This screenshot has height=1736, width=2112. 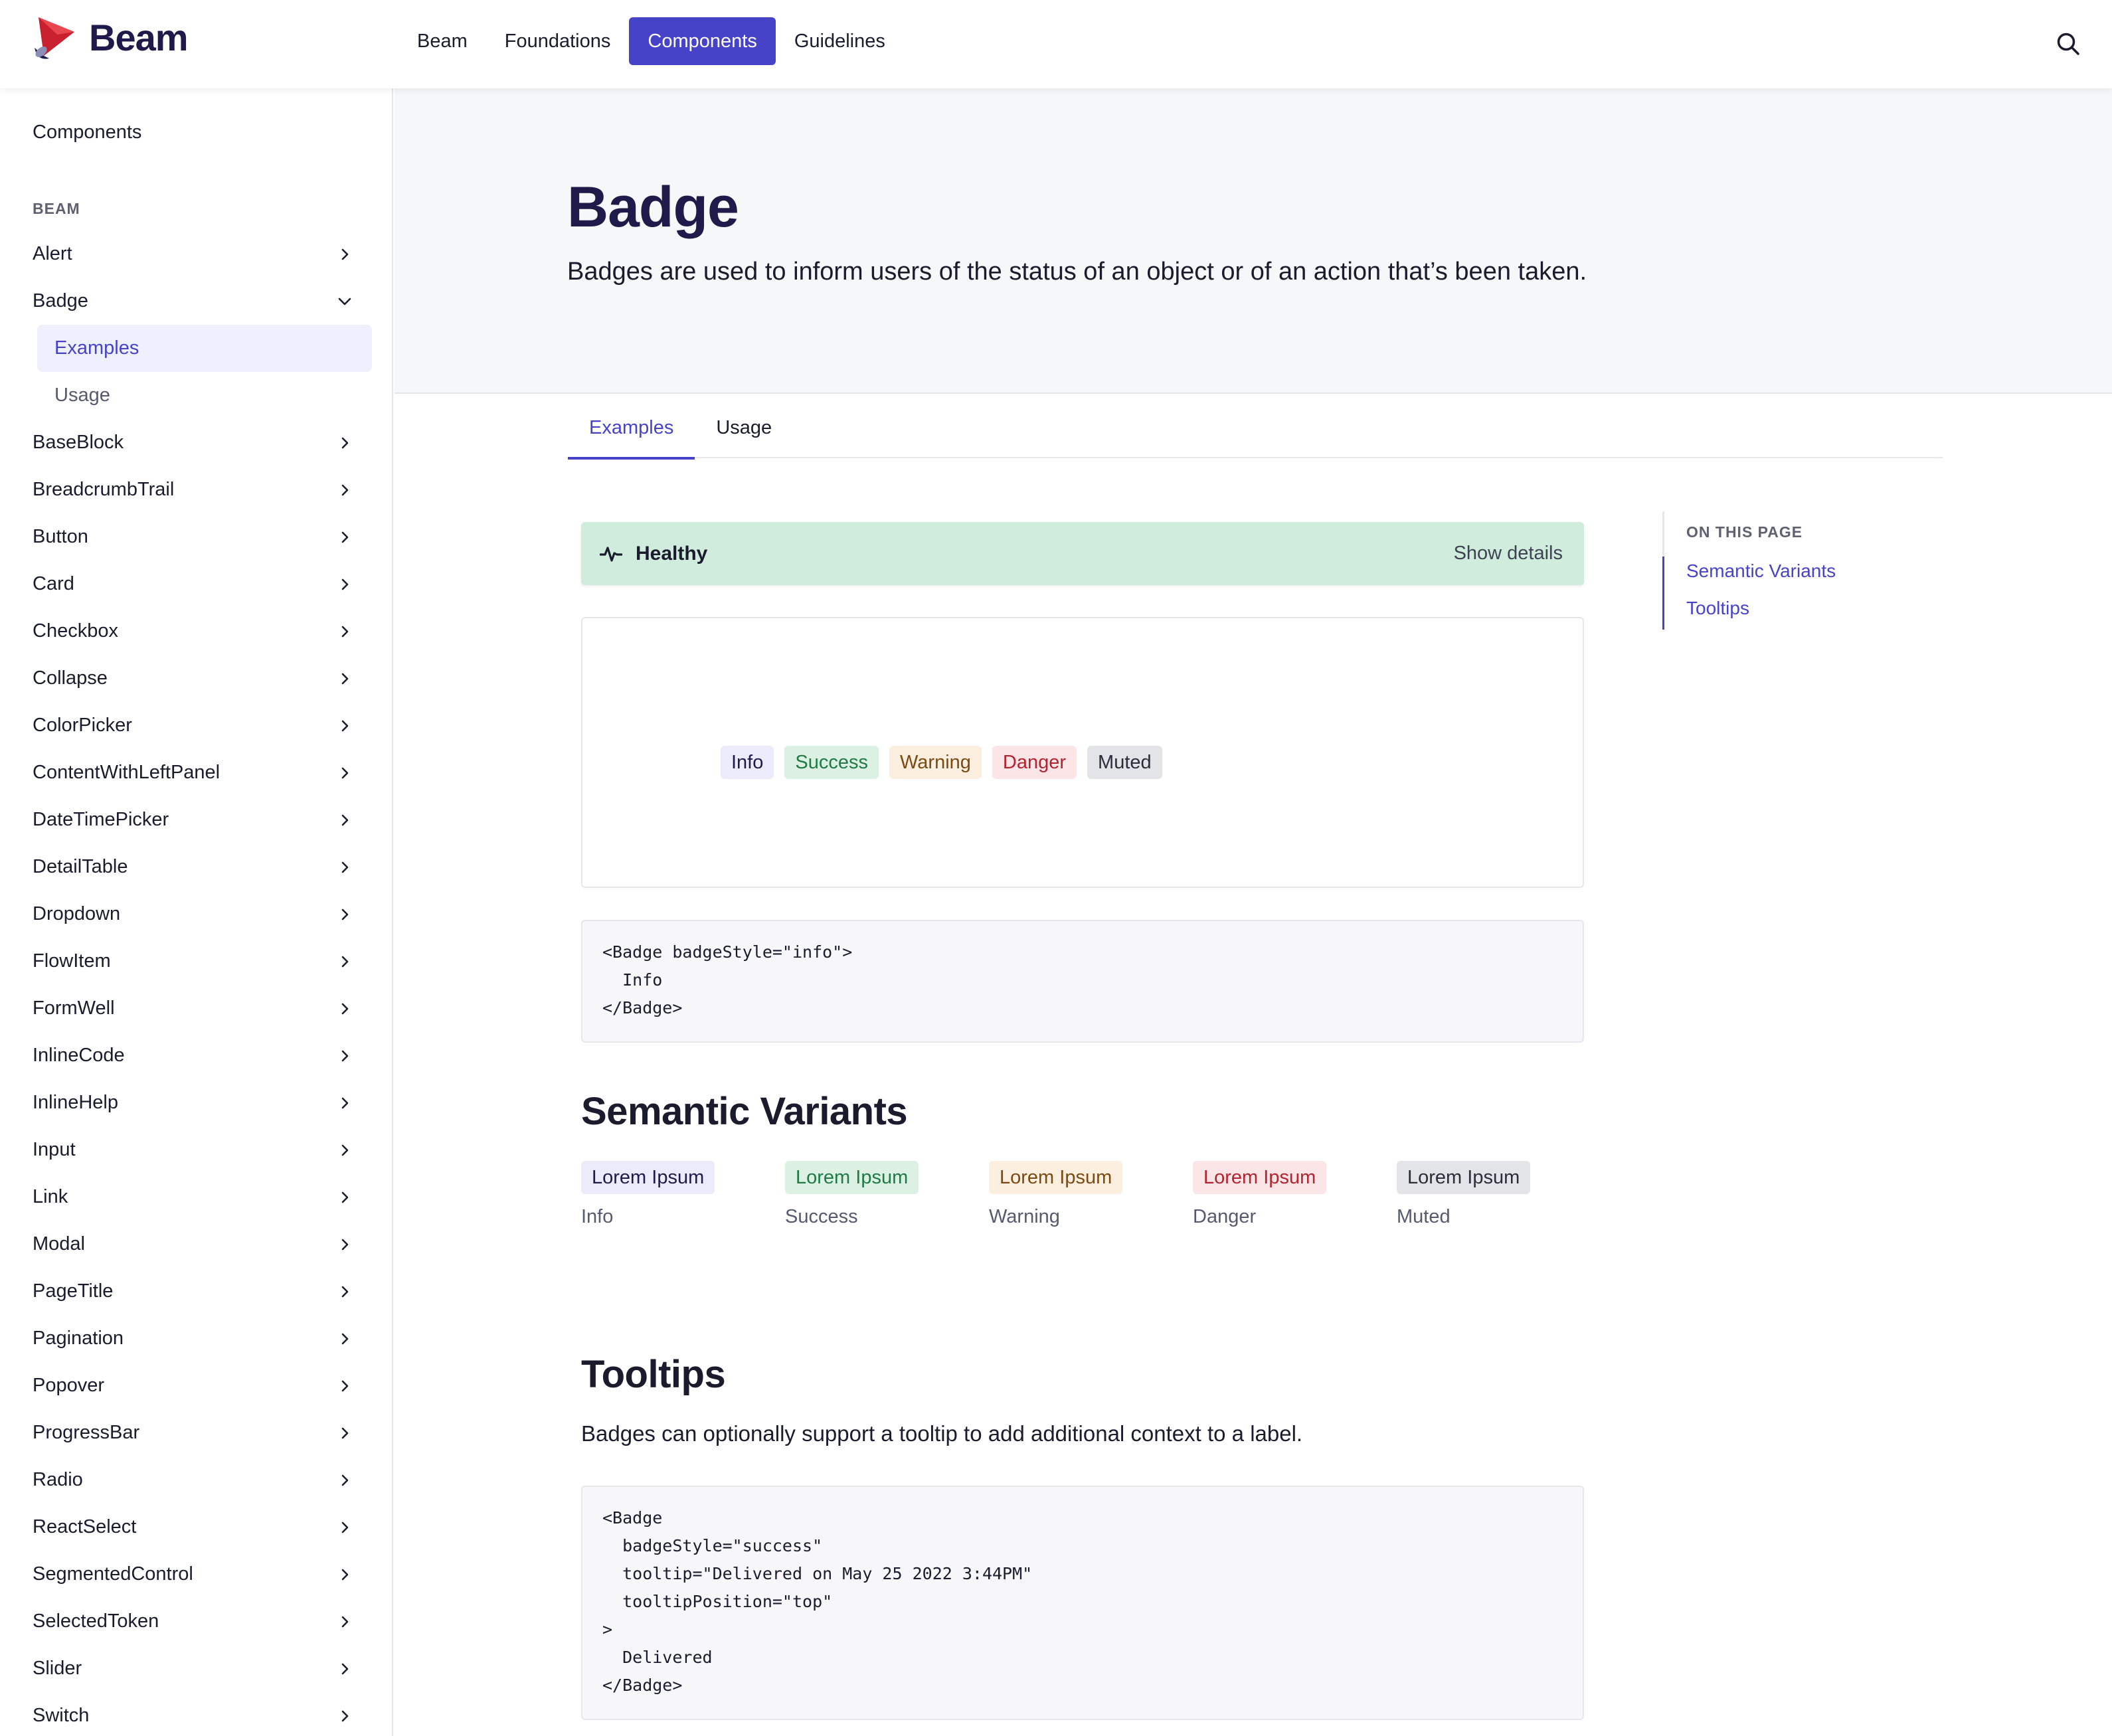 I want to click on search-button, so click(x=2068, y=44).